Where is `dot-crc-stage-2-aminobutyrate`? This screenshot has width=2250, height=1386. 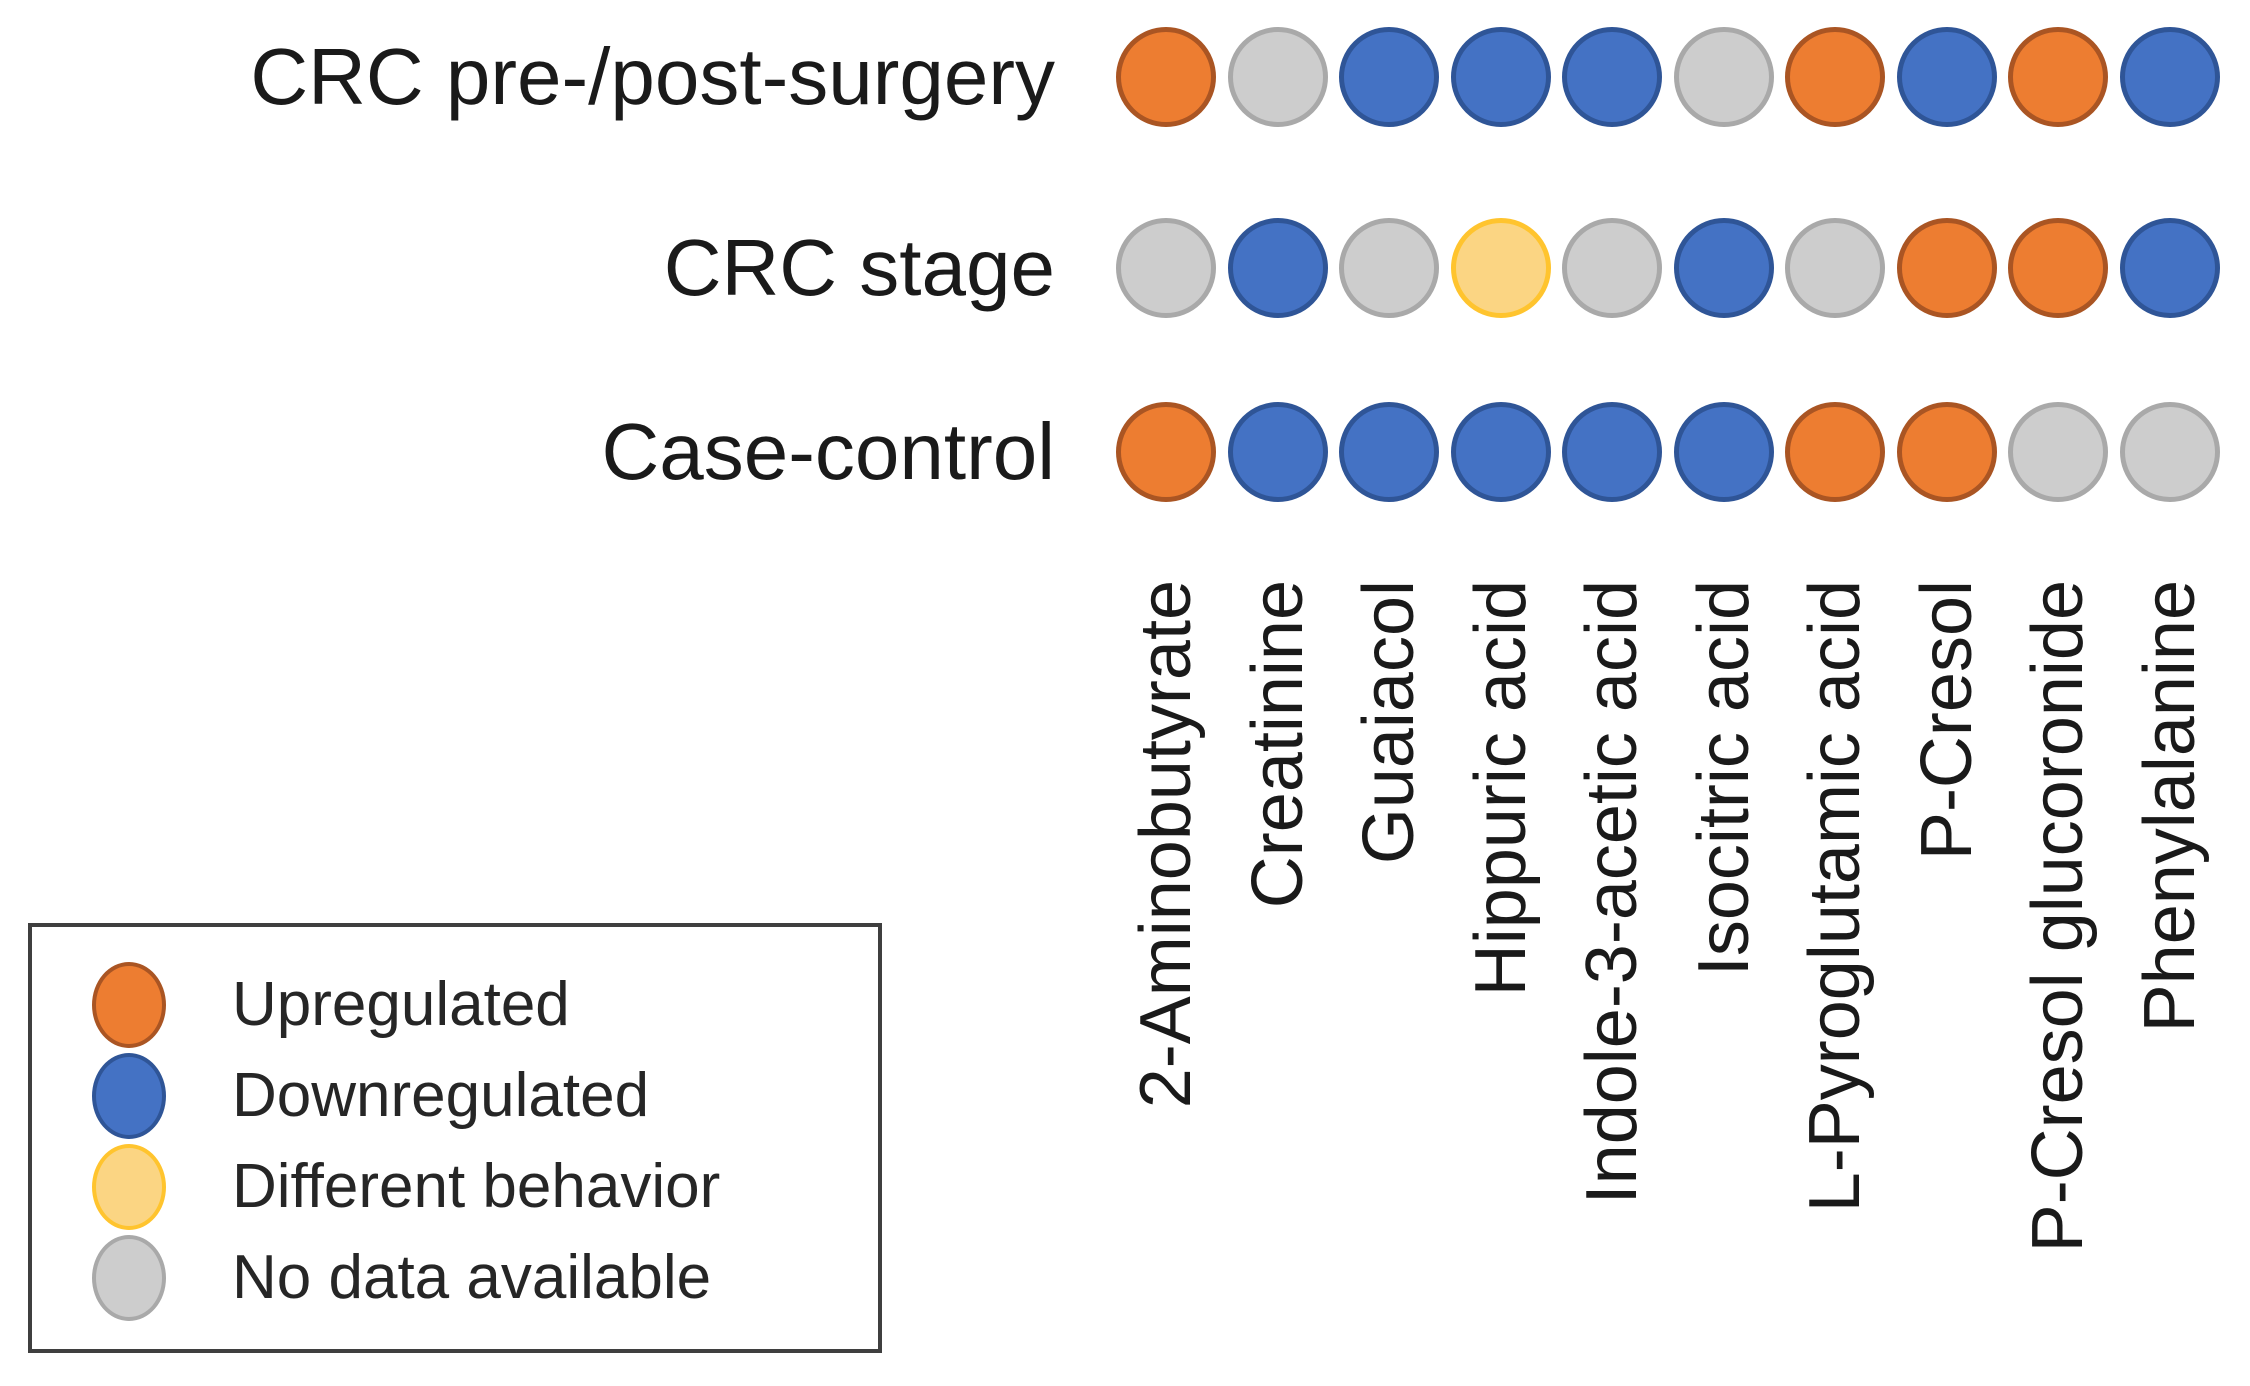
dot-crc-stage-2-aminobutyrate is located at coordinates (1166, 268).